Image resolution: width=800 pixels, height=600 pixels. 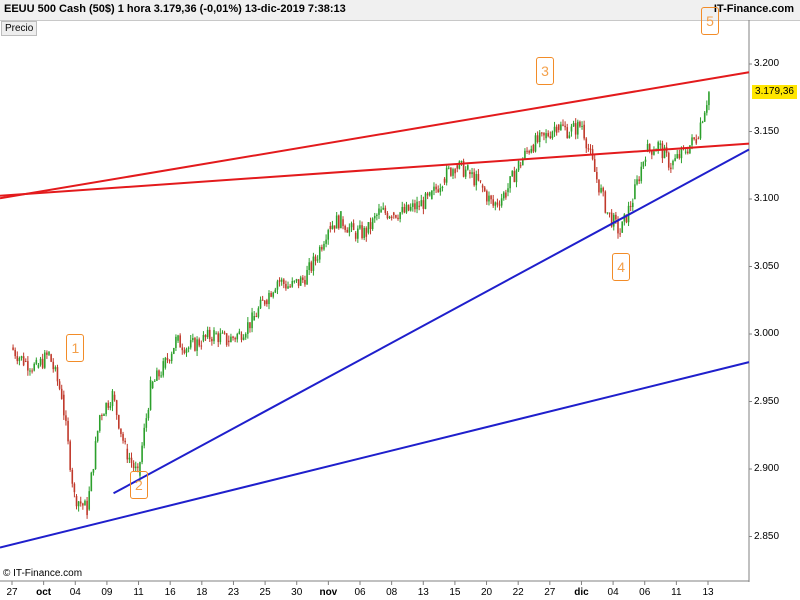 What do you see at coordinates (767, 131) in the screenshot?
I see `y-tick-label: 3.150` at bounding box center [767, 131].